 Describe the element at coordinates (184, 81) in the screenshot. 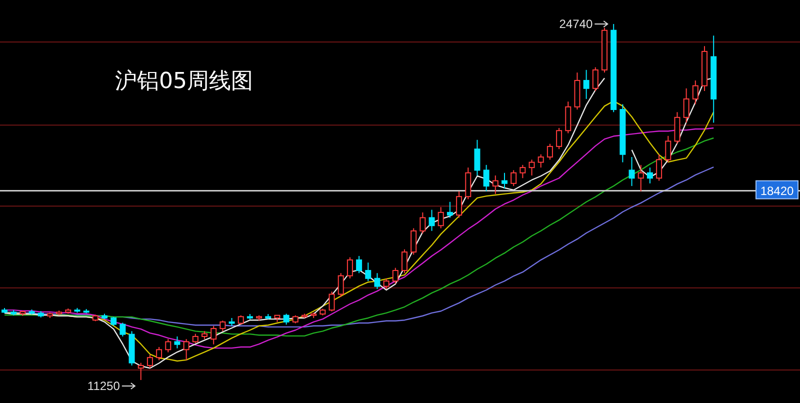

I see `text: 沪铝05周线图` at that location.